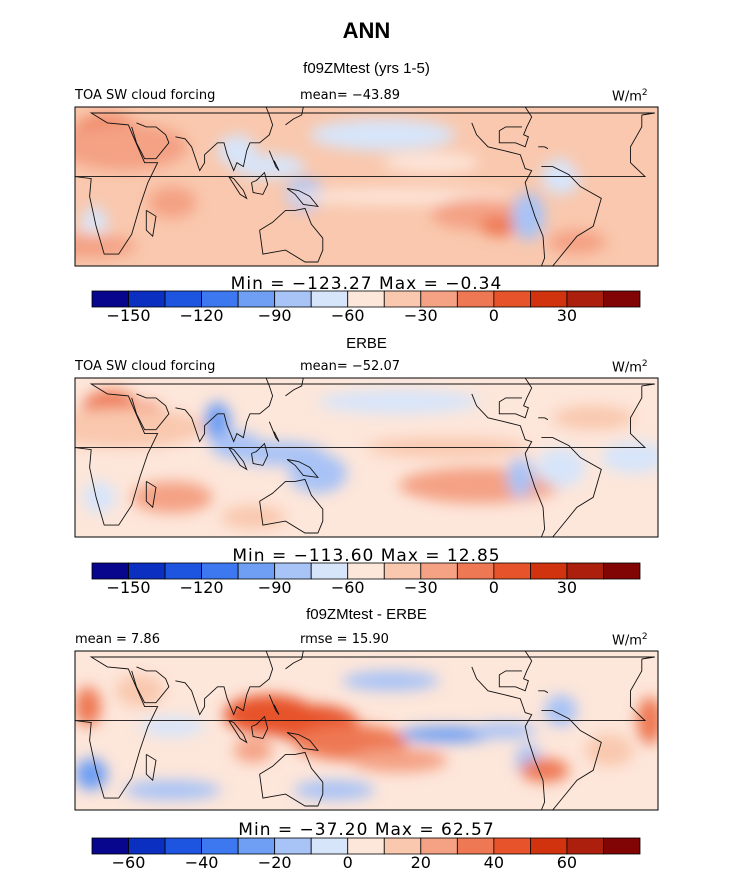  I want to click on colorbar: −150 −120 −90 −60 −30 0 30, so click(366, 579).